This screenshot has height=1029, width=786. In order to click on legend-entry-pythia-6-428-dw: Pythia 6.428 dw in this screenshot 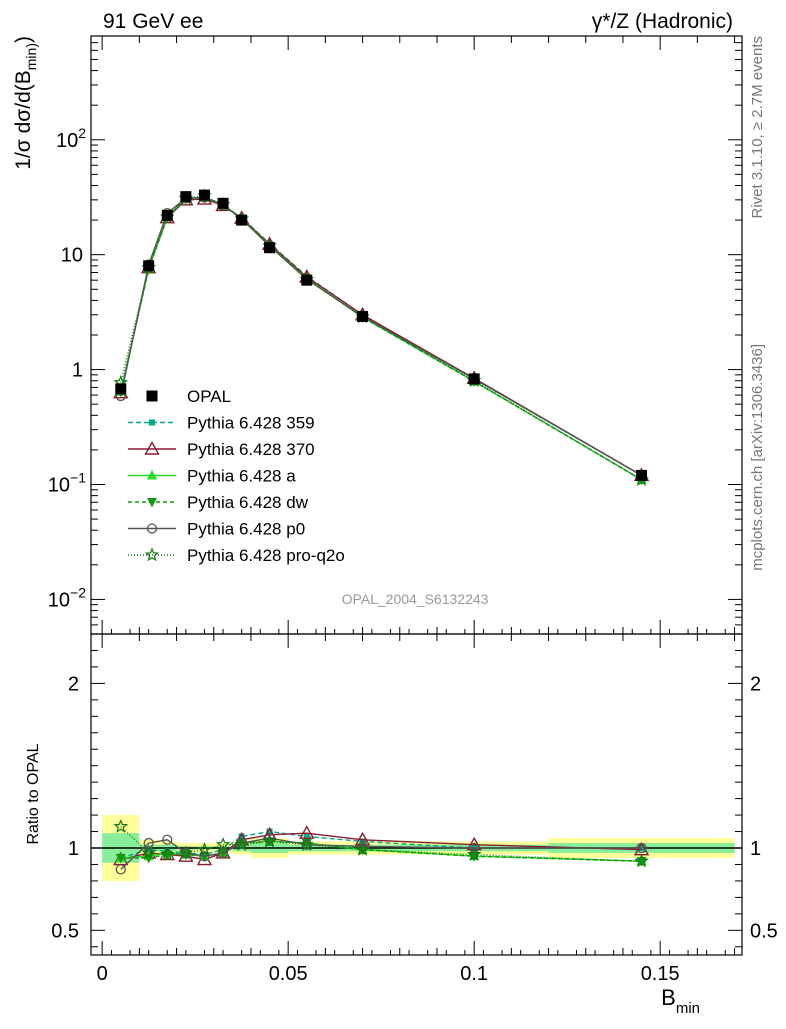, I will do `click(218, 502)`.